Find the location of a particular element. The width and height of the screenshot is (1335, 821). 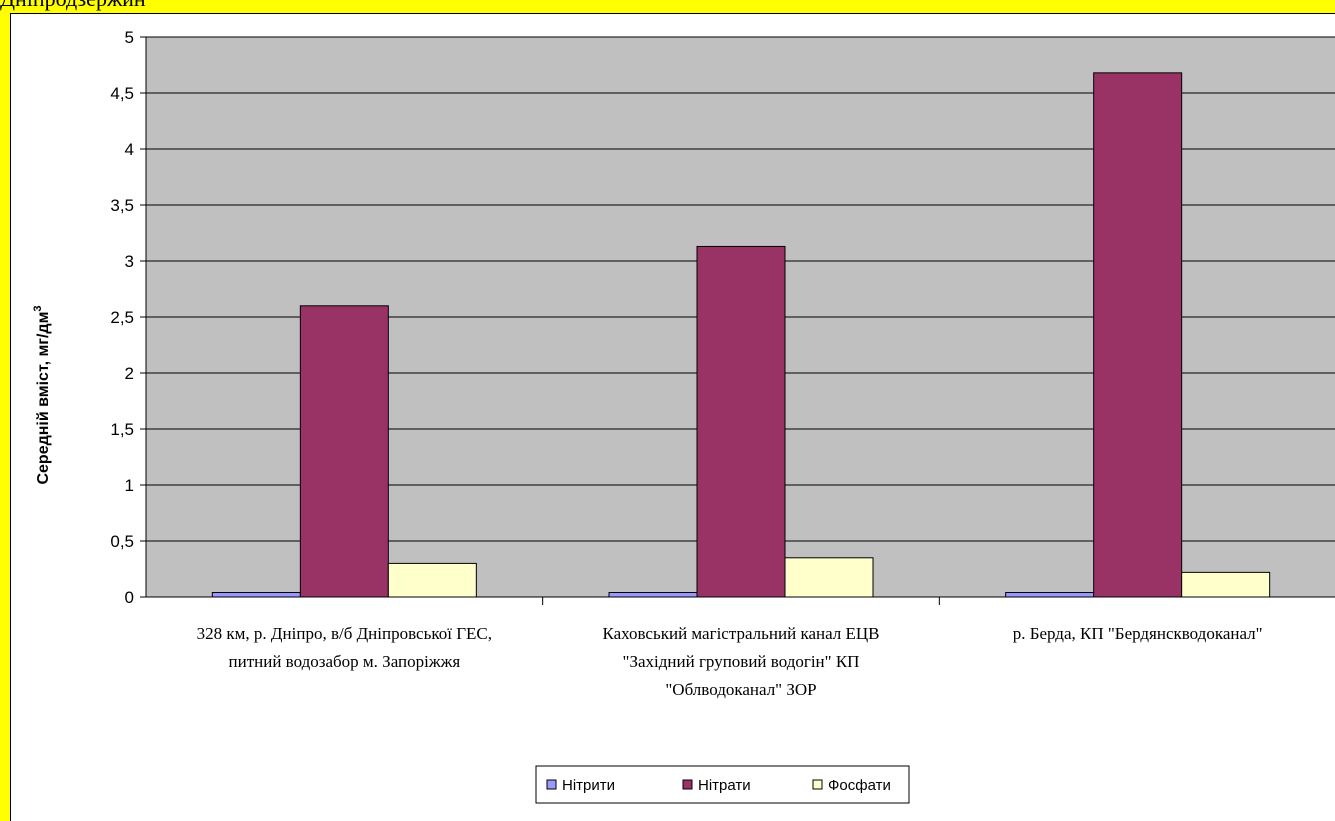

y-tick-label: 4 is located at coordinates (129, 149).